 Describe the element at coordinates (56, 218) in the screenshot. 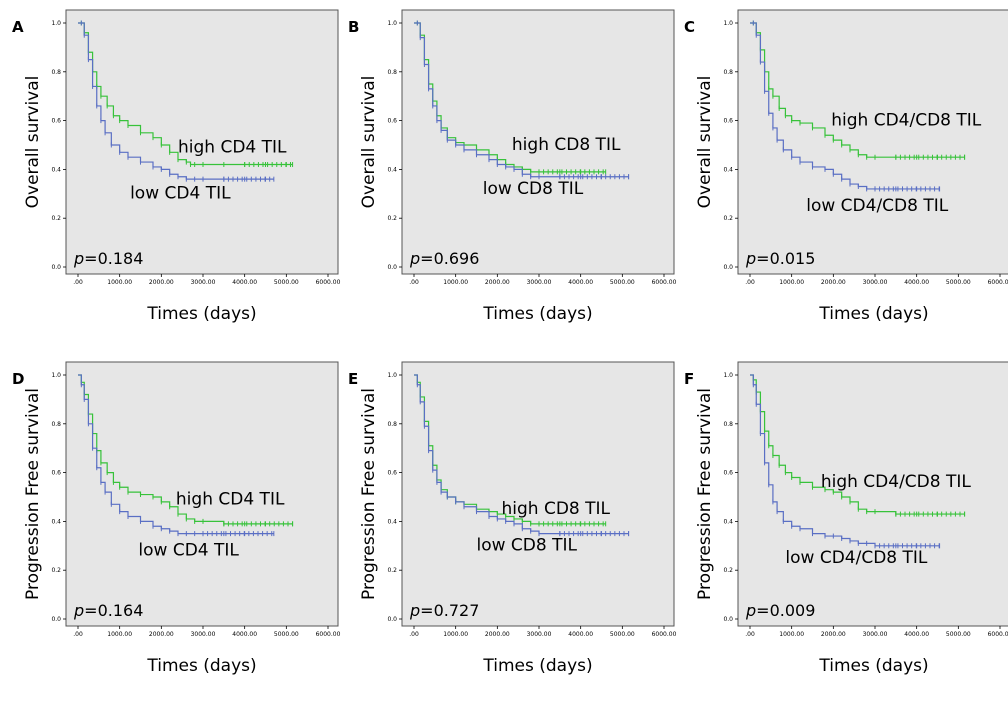

I see `chart-A-ytick-label: 0.2` at that location.